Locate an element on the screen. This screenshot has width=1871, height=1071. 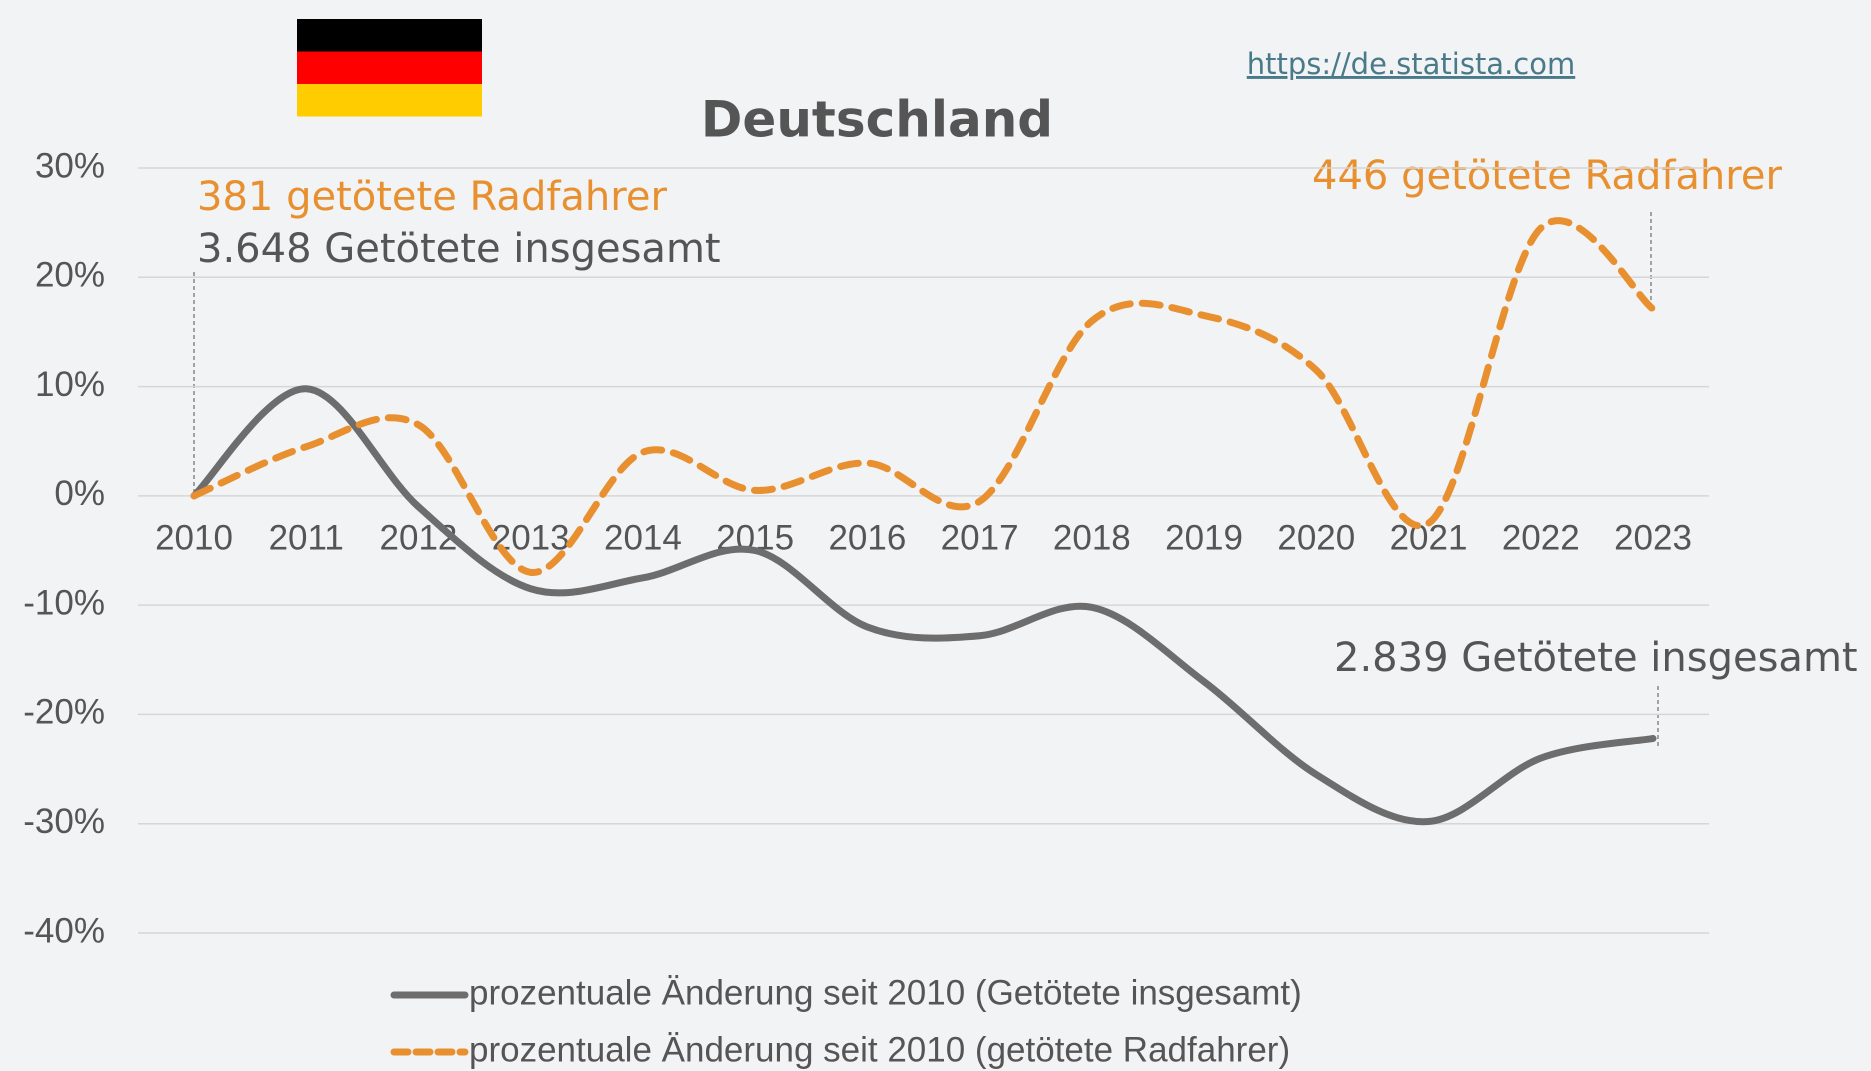
x-tick-label: 2014 is located at coordinates (643, 537).